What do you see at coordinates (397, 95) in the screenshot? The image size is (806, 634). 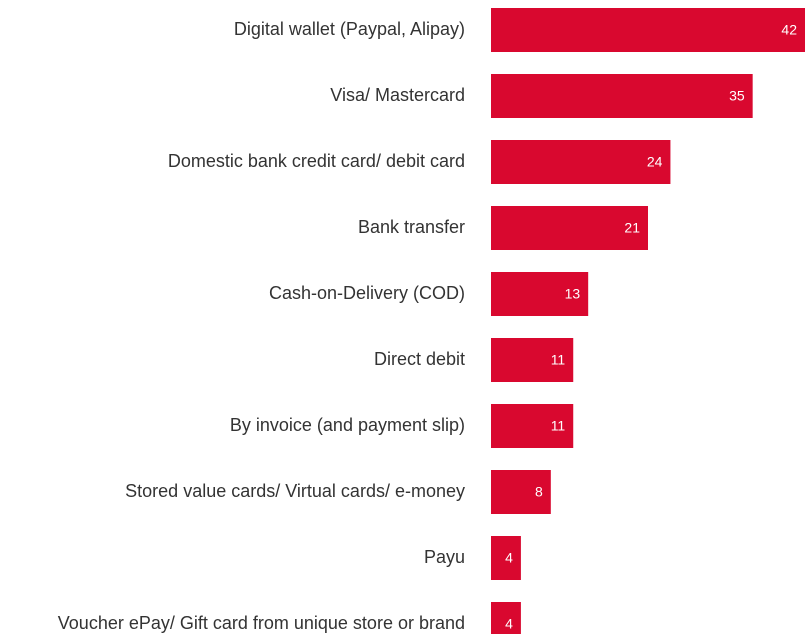 I see `category-label: Visa/ Mastercard` at bounding box center [397, 95].